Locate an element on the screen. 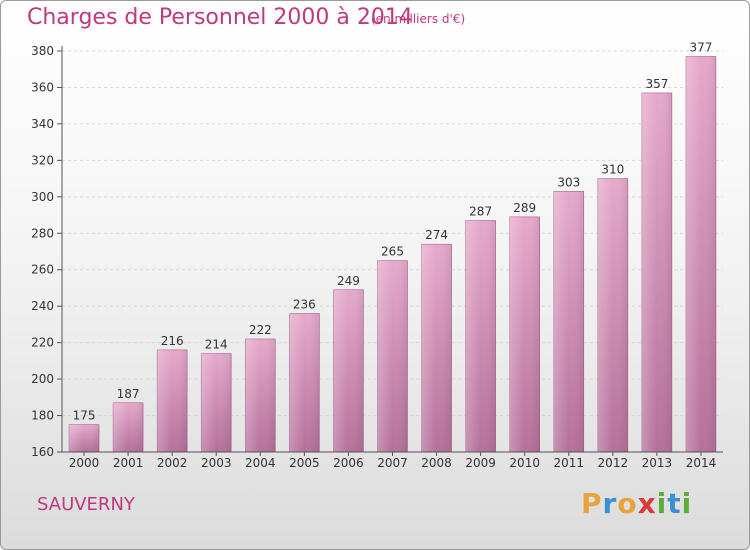 The image size is (750, 550). bar-shade-2010 is located at coordinates (524, 334).